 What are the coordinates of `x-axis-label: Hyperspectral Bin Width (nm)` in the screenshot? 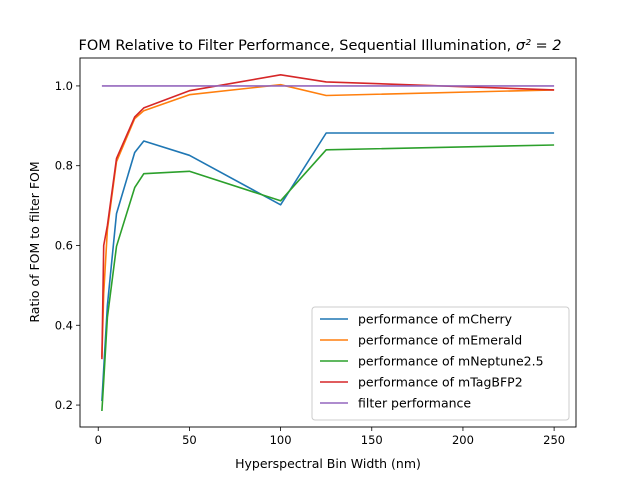 It's located at (328, 463).